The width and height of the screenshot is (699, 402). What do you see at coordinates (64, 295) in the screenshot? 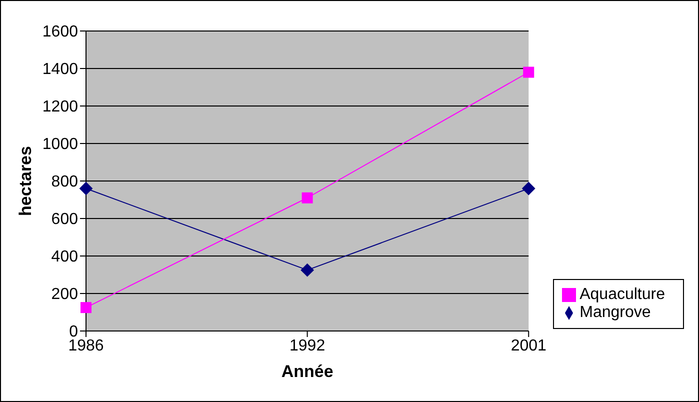
I see `y-tick-label: 200` at bounding box center [64, 295].